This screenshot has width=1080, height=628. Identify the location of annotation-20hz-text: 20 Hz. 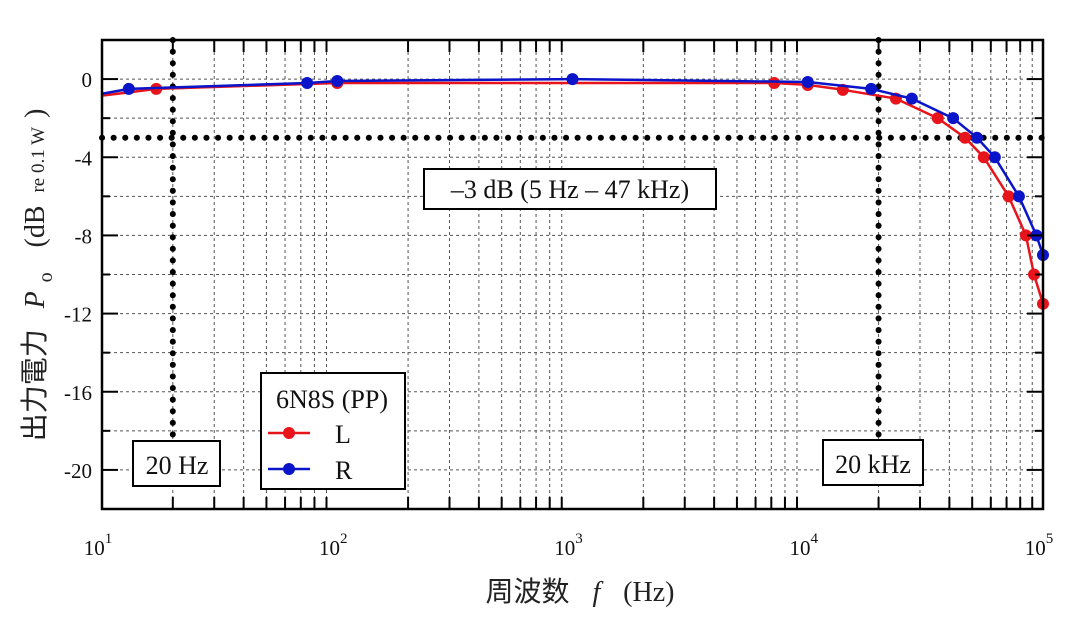
(177, 465).